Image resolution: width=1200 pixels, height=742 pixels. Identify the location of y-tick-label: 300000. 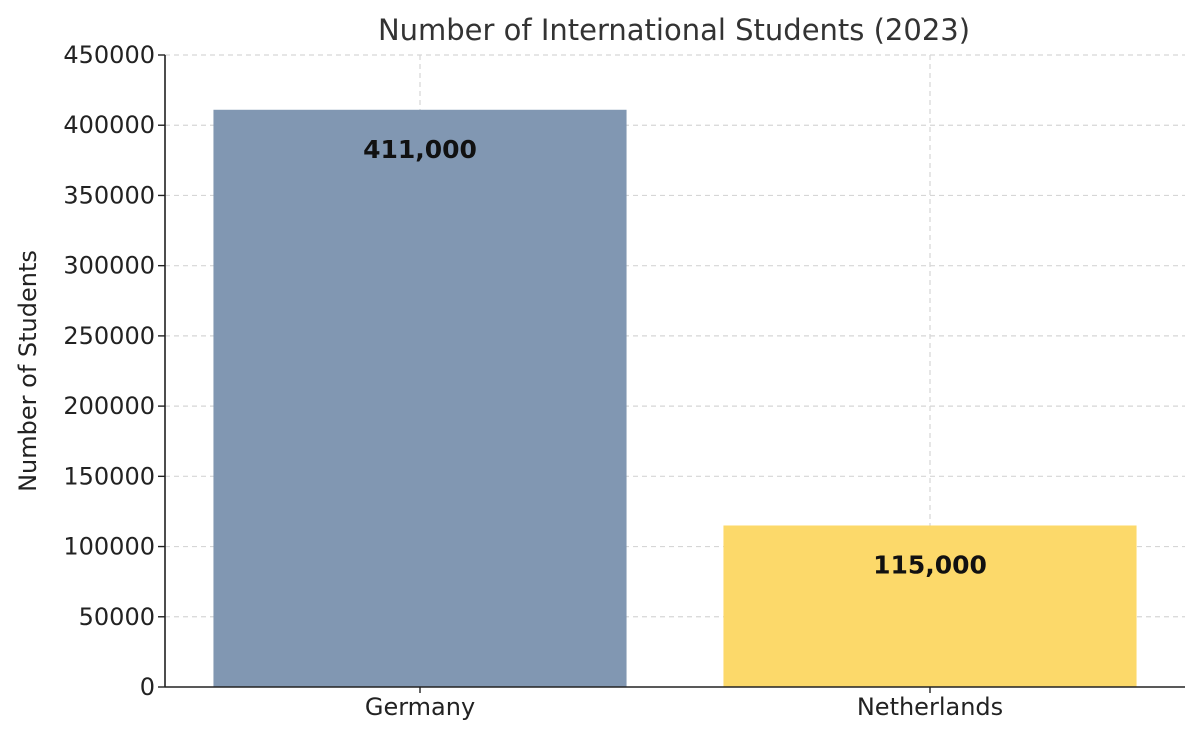
(109, 266).